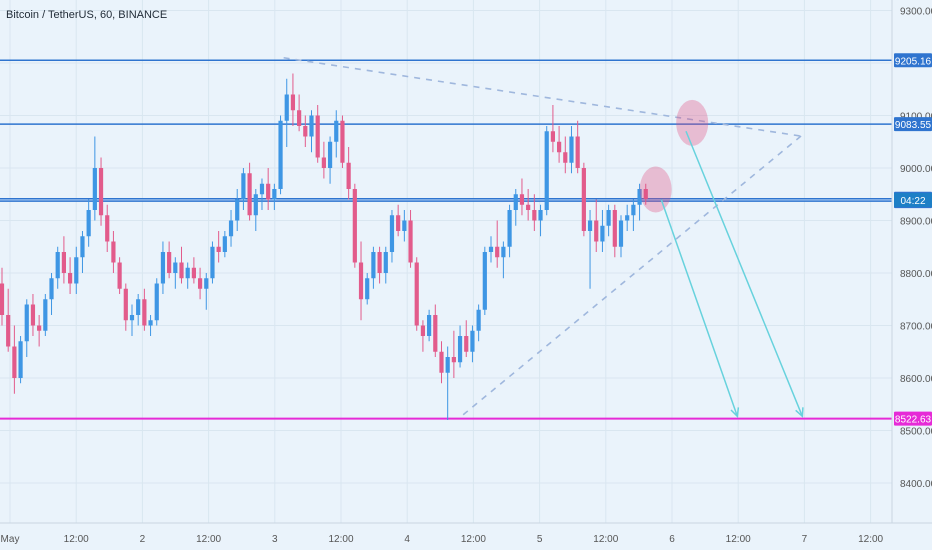  I want to click on band-layer, so click(446, 200).